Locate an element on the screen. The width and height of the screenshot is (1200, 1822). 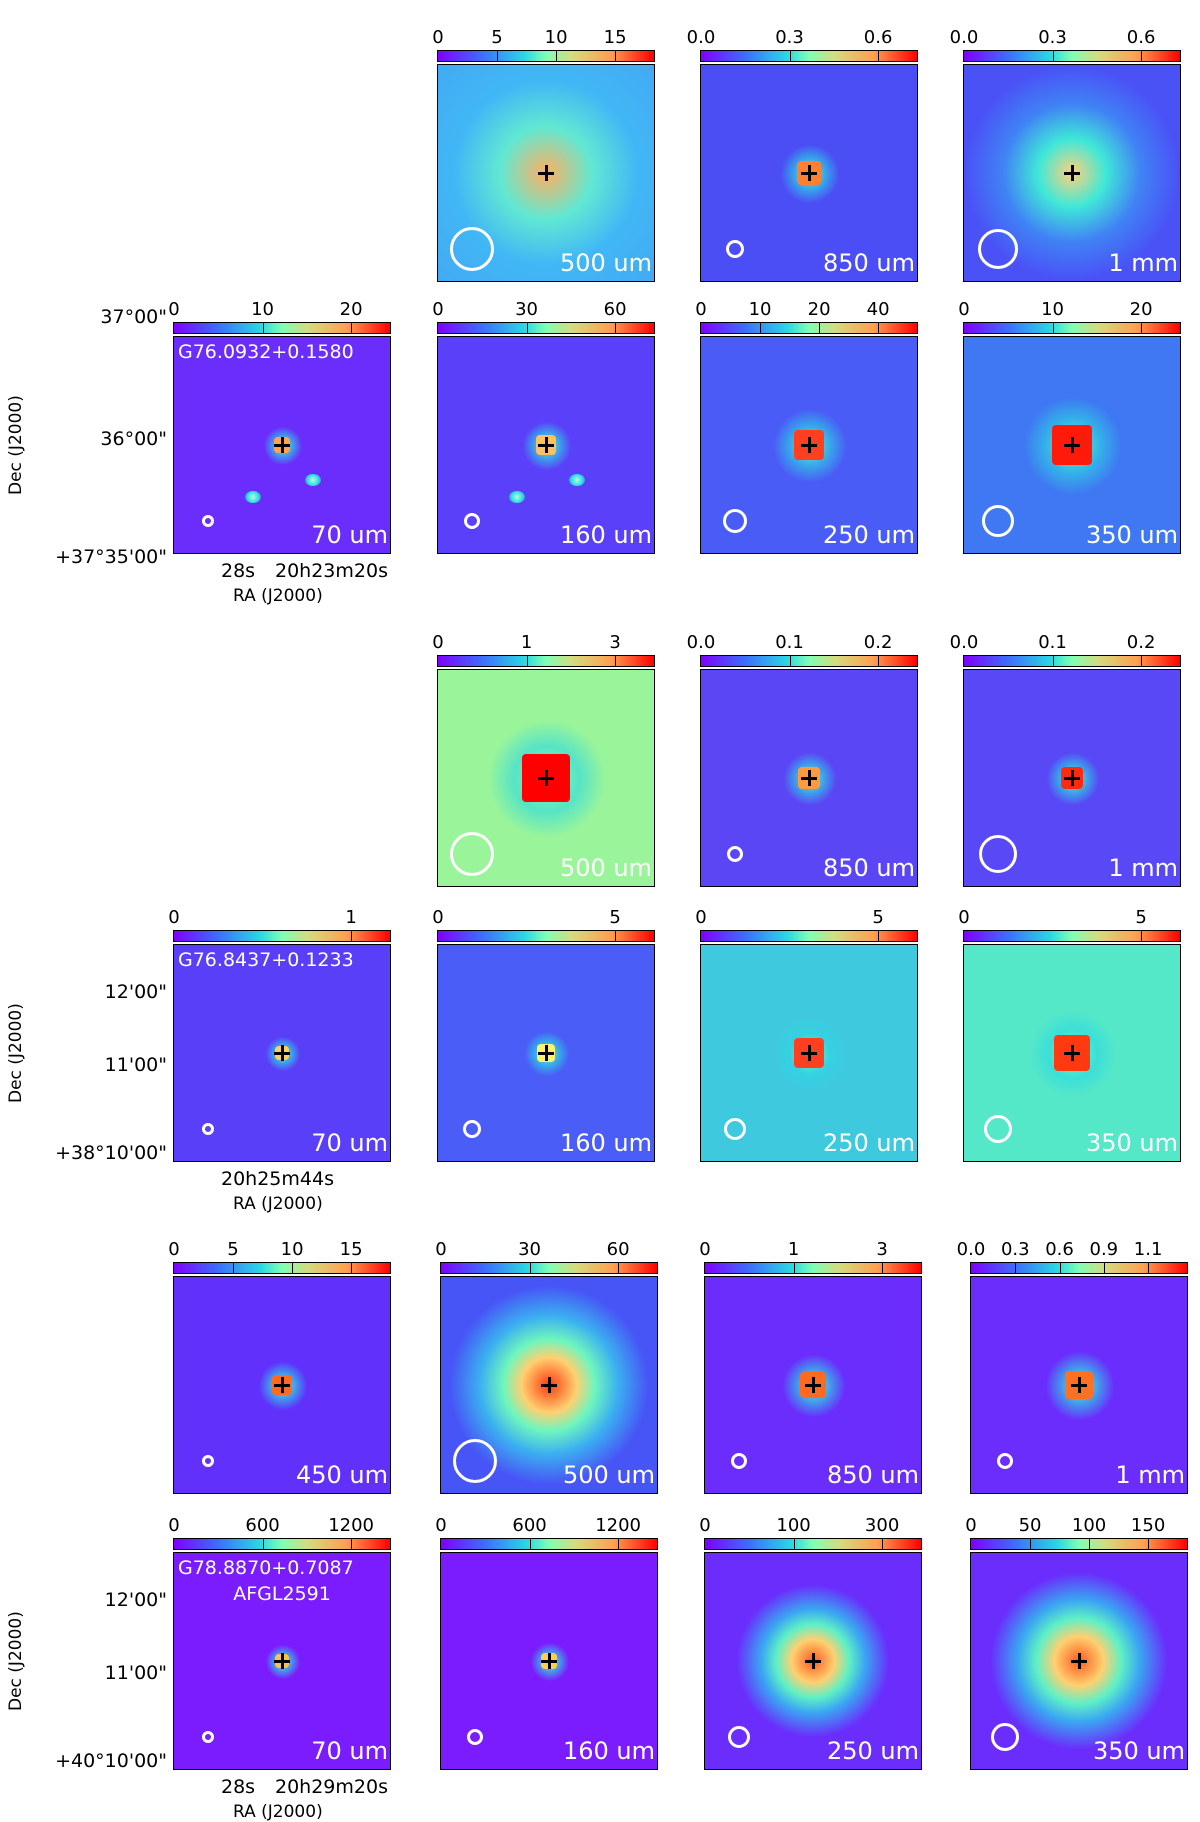
colorbar-tick-label: 1200 is located at coordinates (618, 1525).